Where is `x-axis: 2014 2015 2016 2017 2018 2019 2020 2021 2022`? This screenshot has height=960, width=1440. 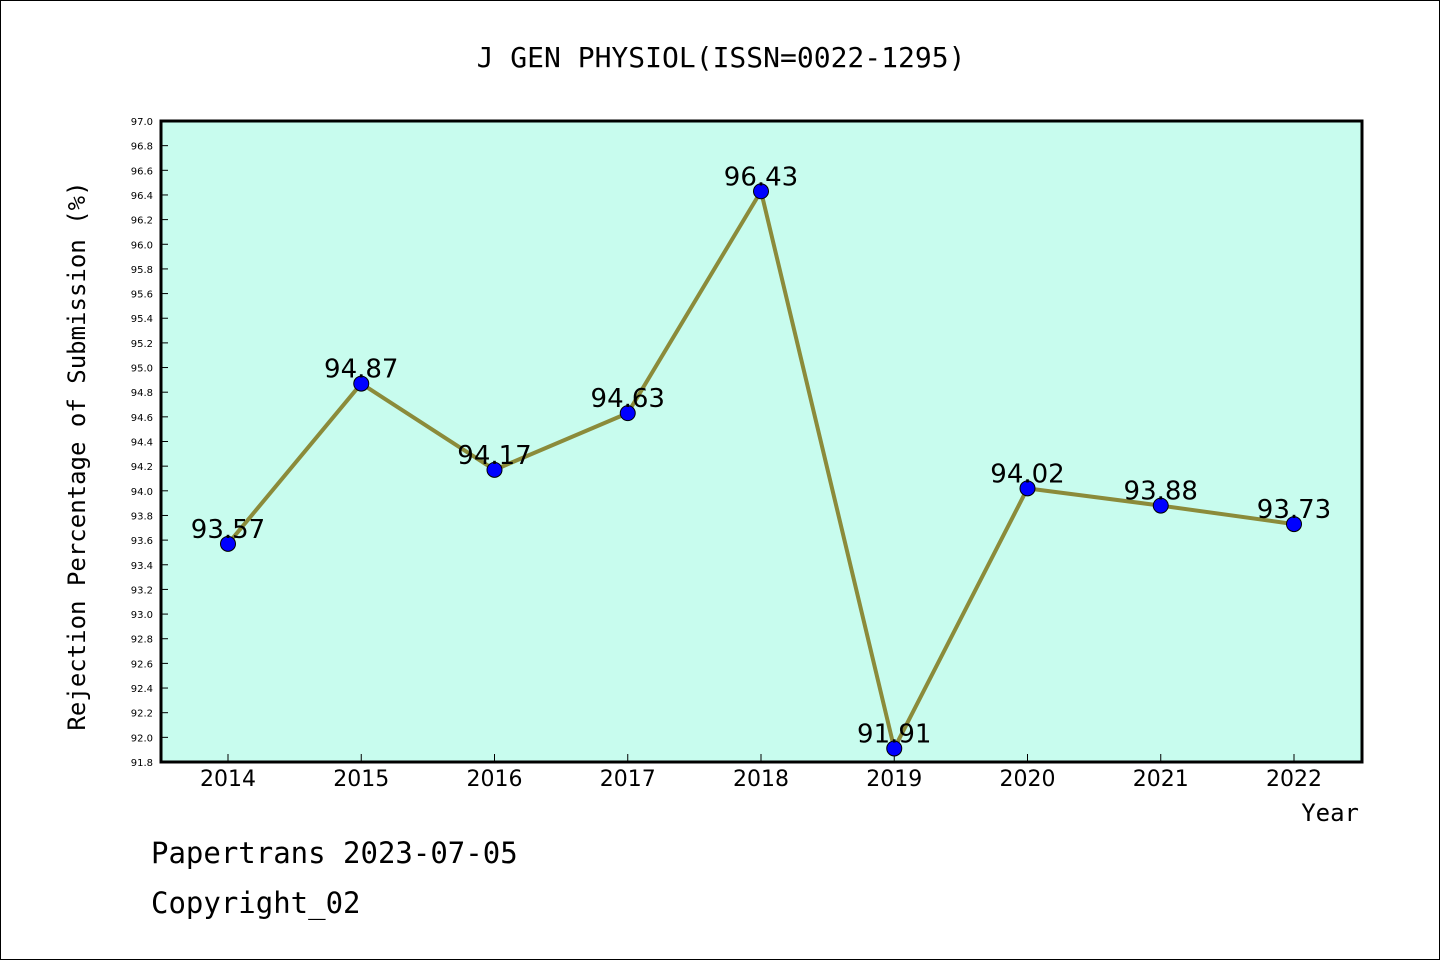
x-axis: 2014 2015 2016 2017 2018 2019 2020 2021 2022 is located at coordinates (761, 773).